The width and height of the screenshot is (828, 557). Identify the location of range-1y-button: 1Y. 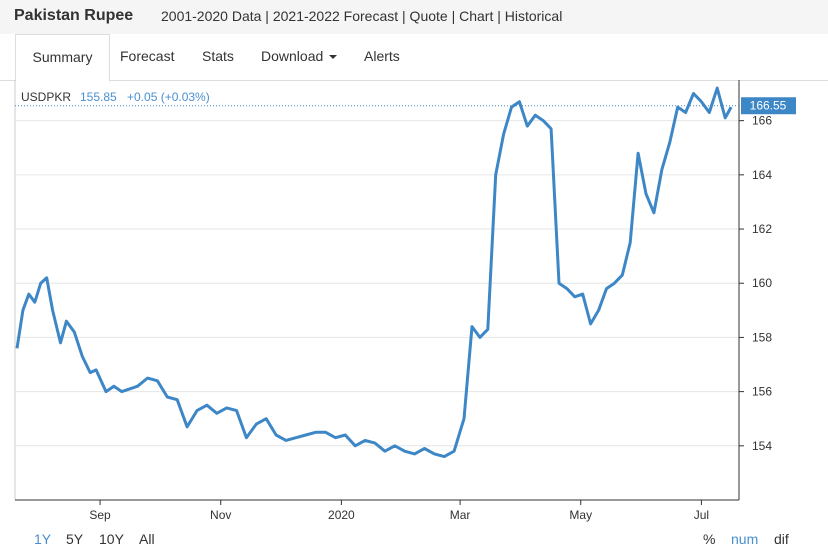
(43, 539).